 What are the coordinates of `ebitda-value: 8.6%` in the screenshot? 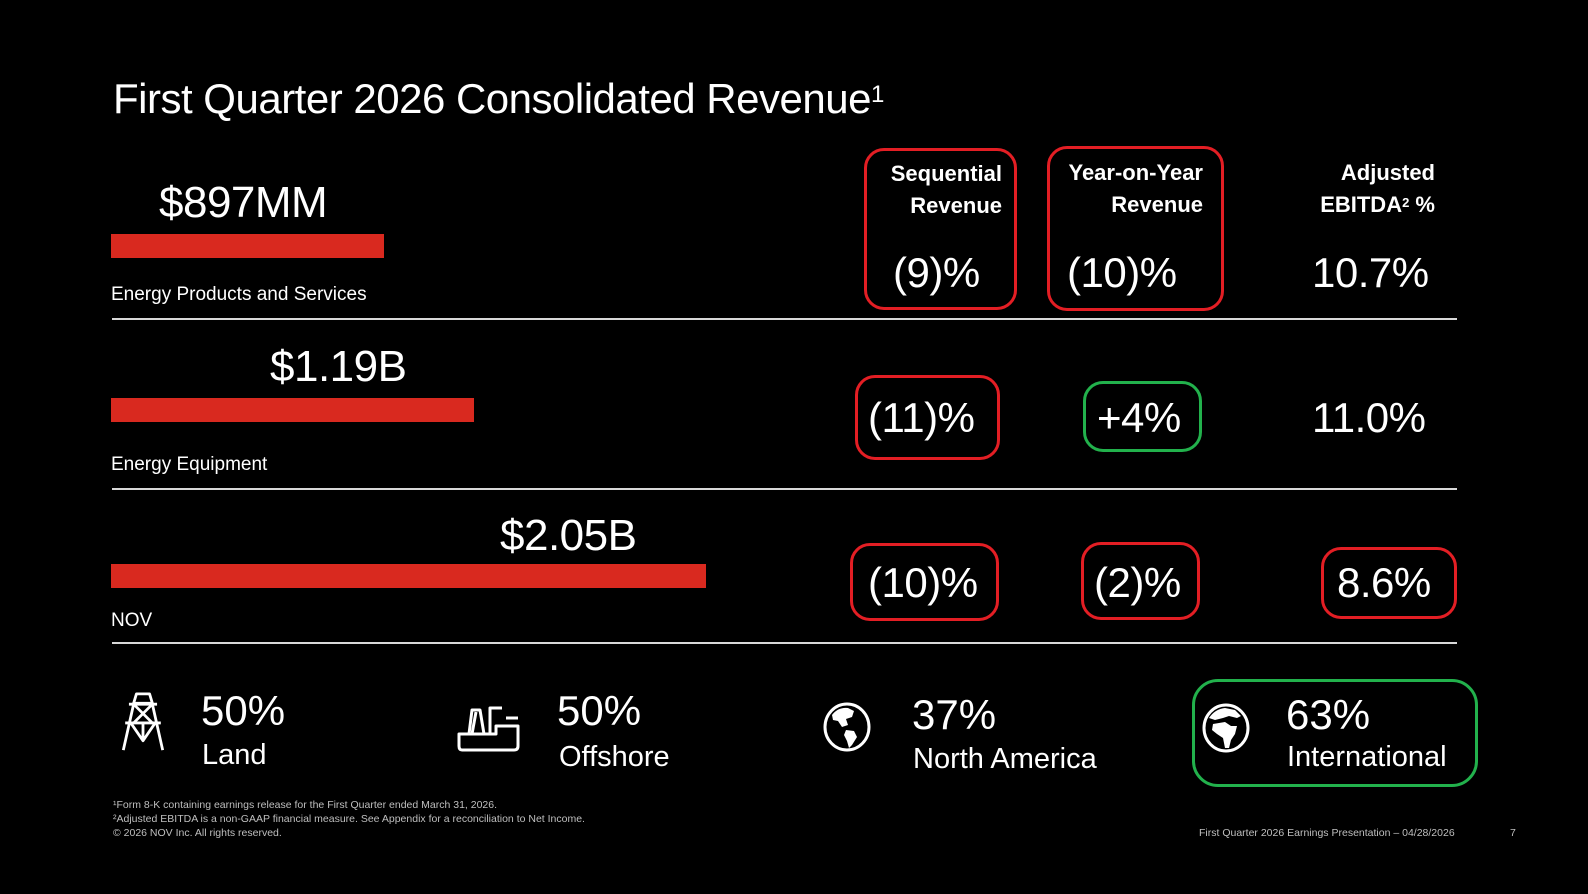 It's located at (1384, 582).